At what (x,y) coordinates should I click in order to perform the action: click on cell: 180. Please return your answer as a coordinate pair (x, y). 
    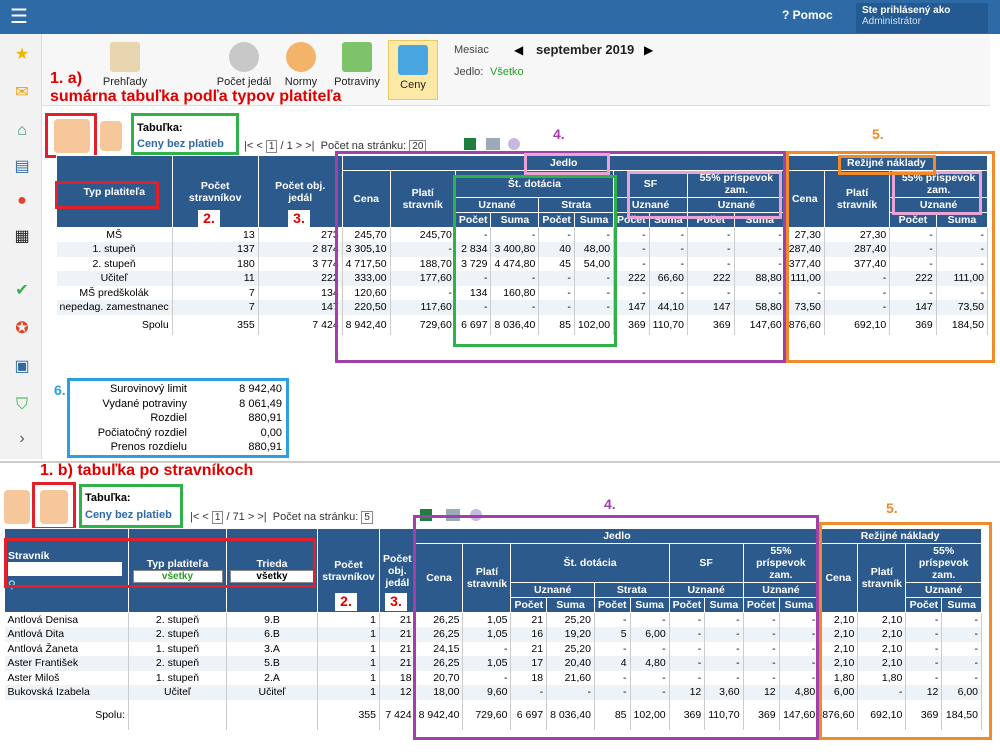
    Looking at the image, I should click on (215, 263).